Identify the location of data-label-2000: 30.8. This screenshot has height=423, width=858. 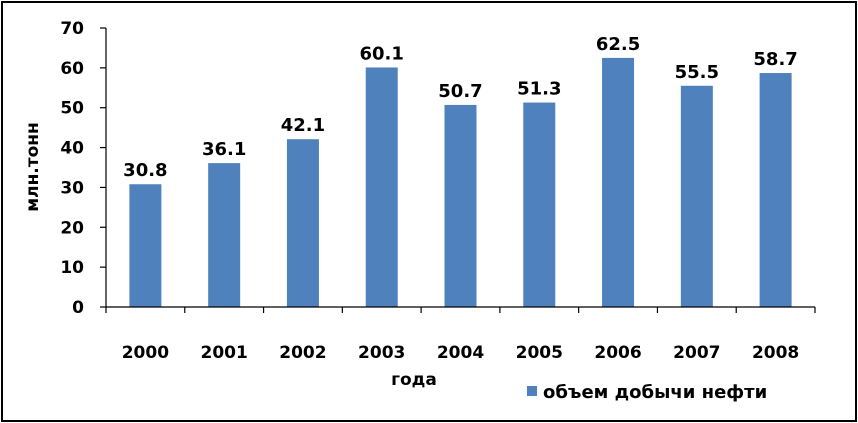
(145, 170).